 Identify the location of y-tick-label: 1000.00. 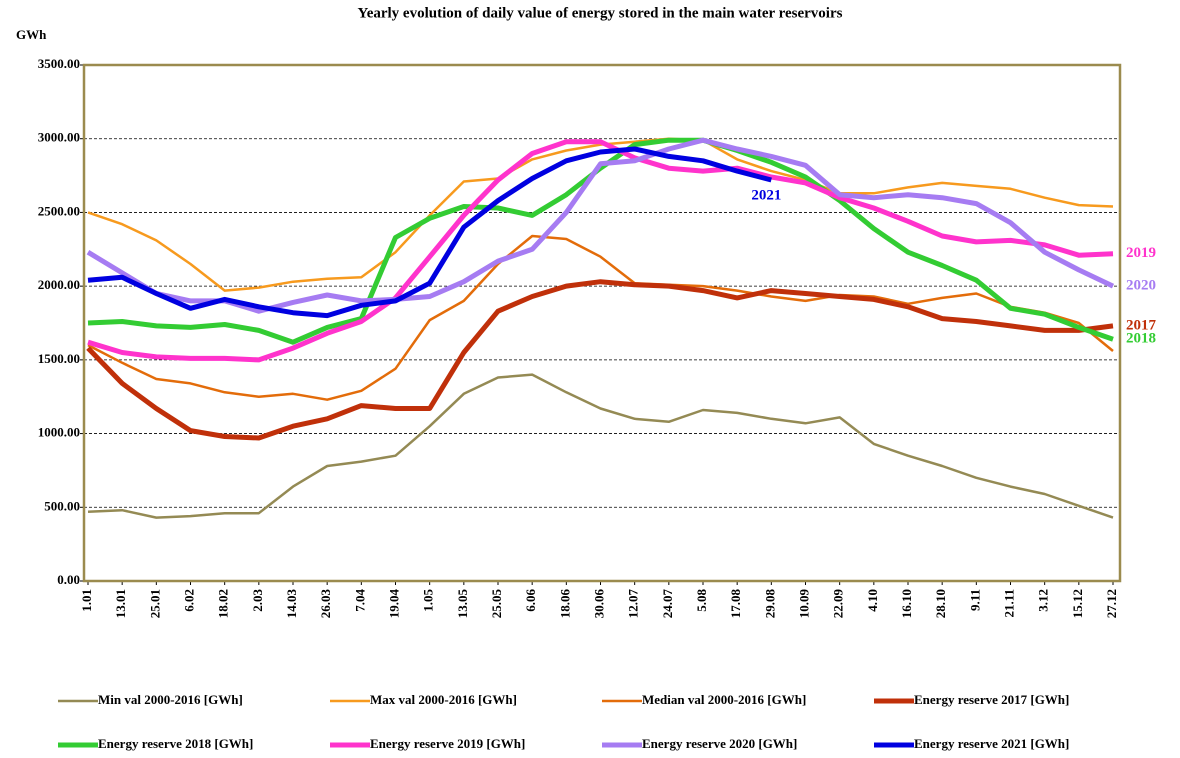
(59, 432).